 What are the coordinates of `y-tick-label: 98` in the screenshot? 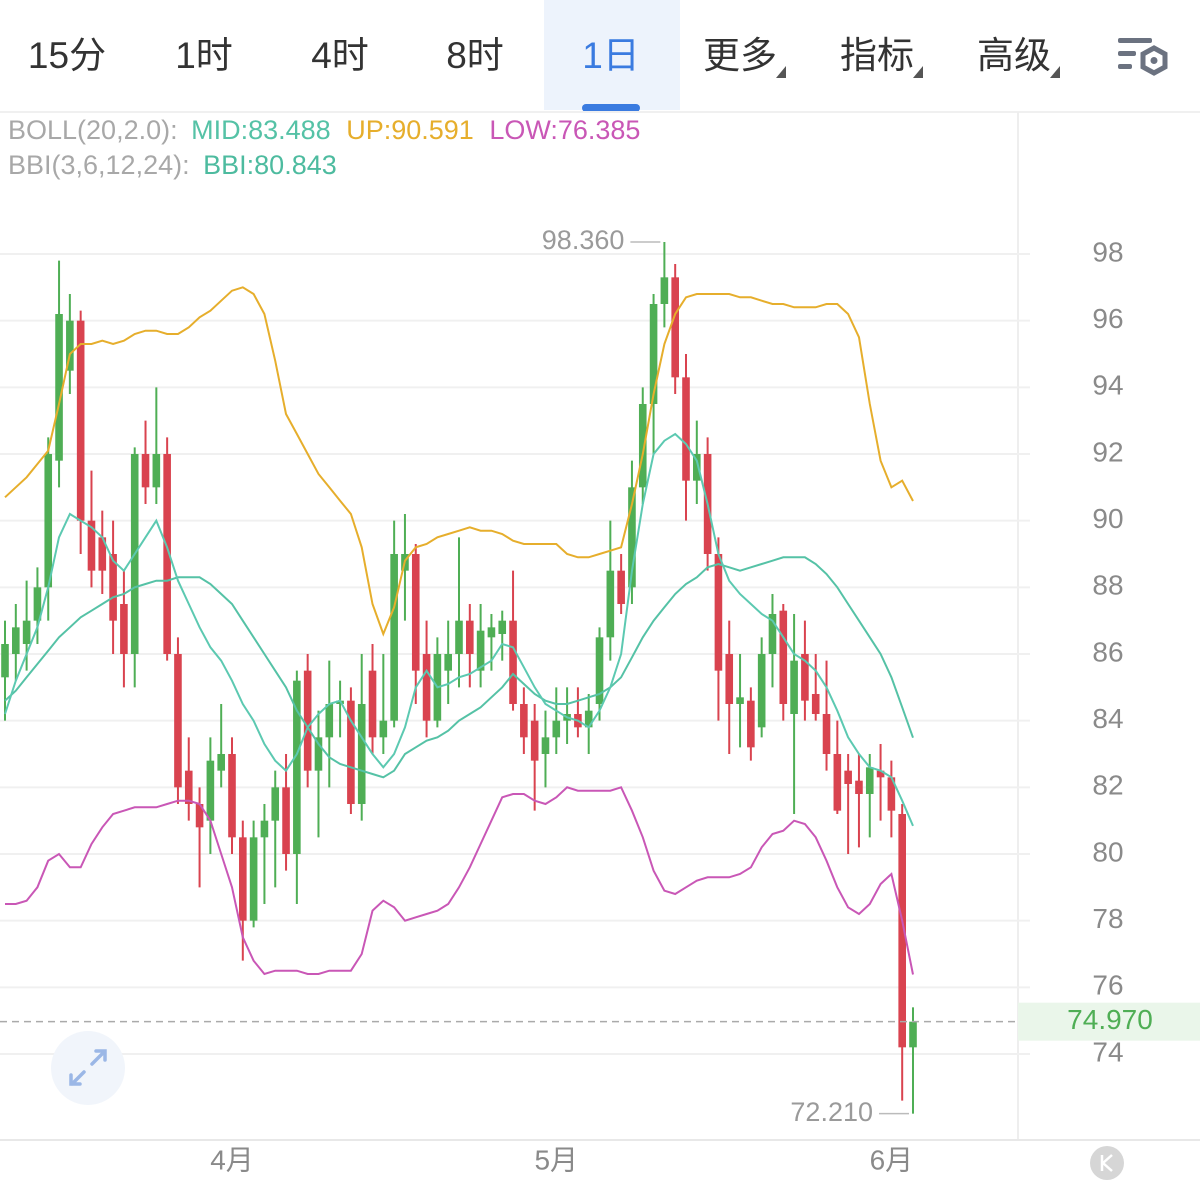 It's located at (1107, 251).